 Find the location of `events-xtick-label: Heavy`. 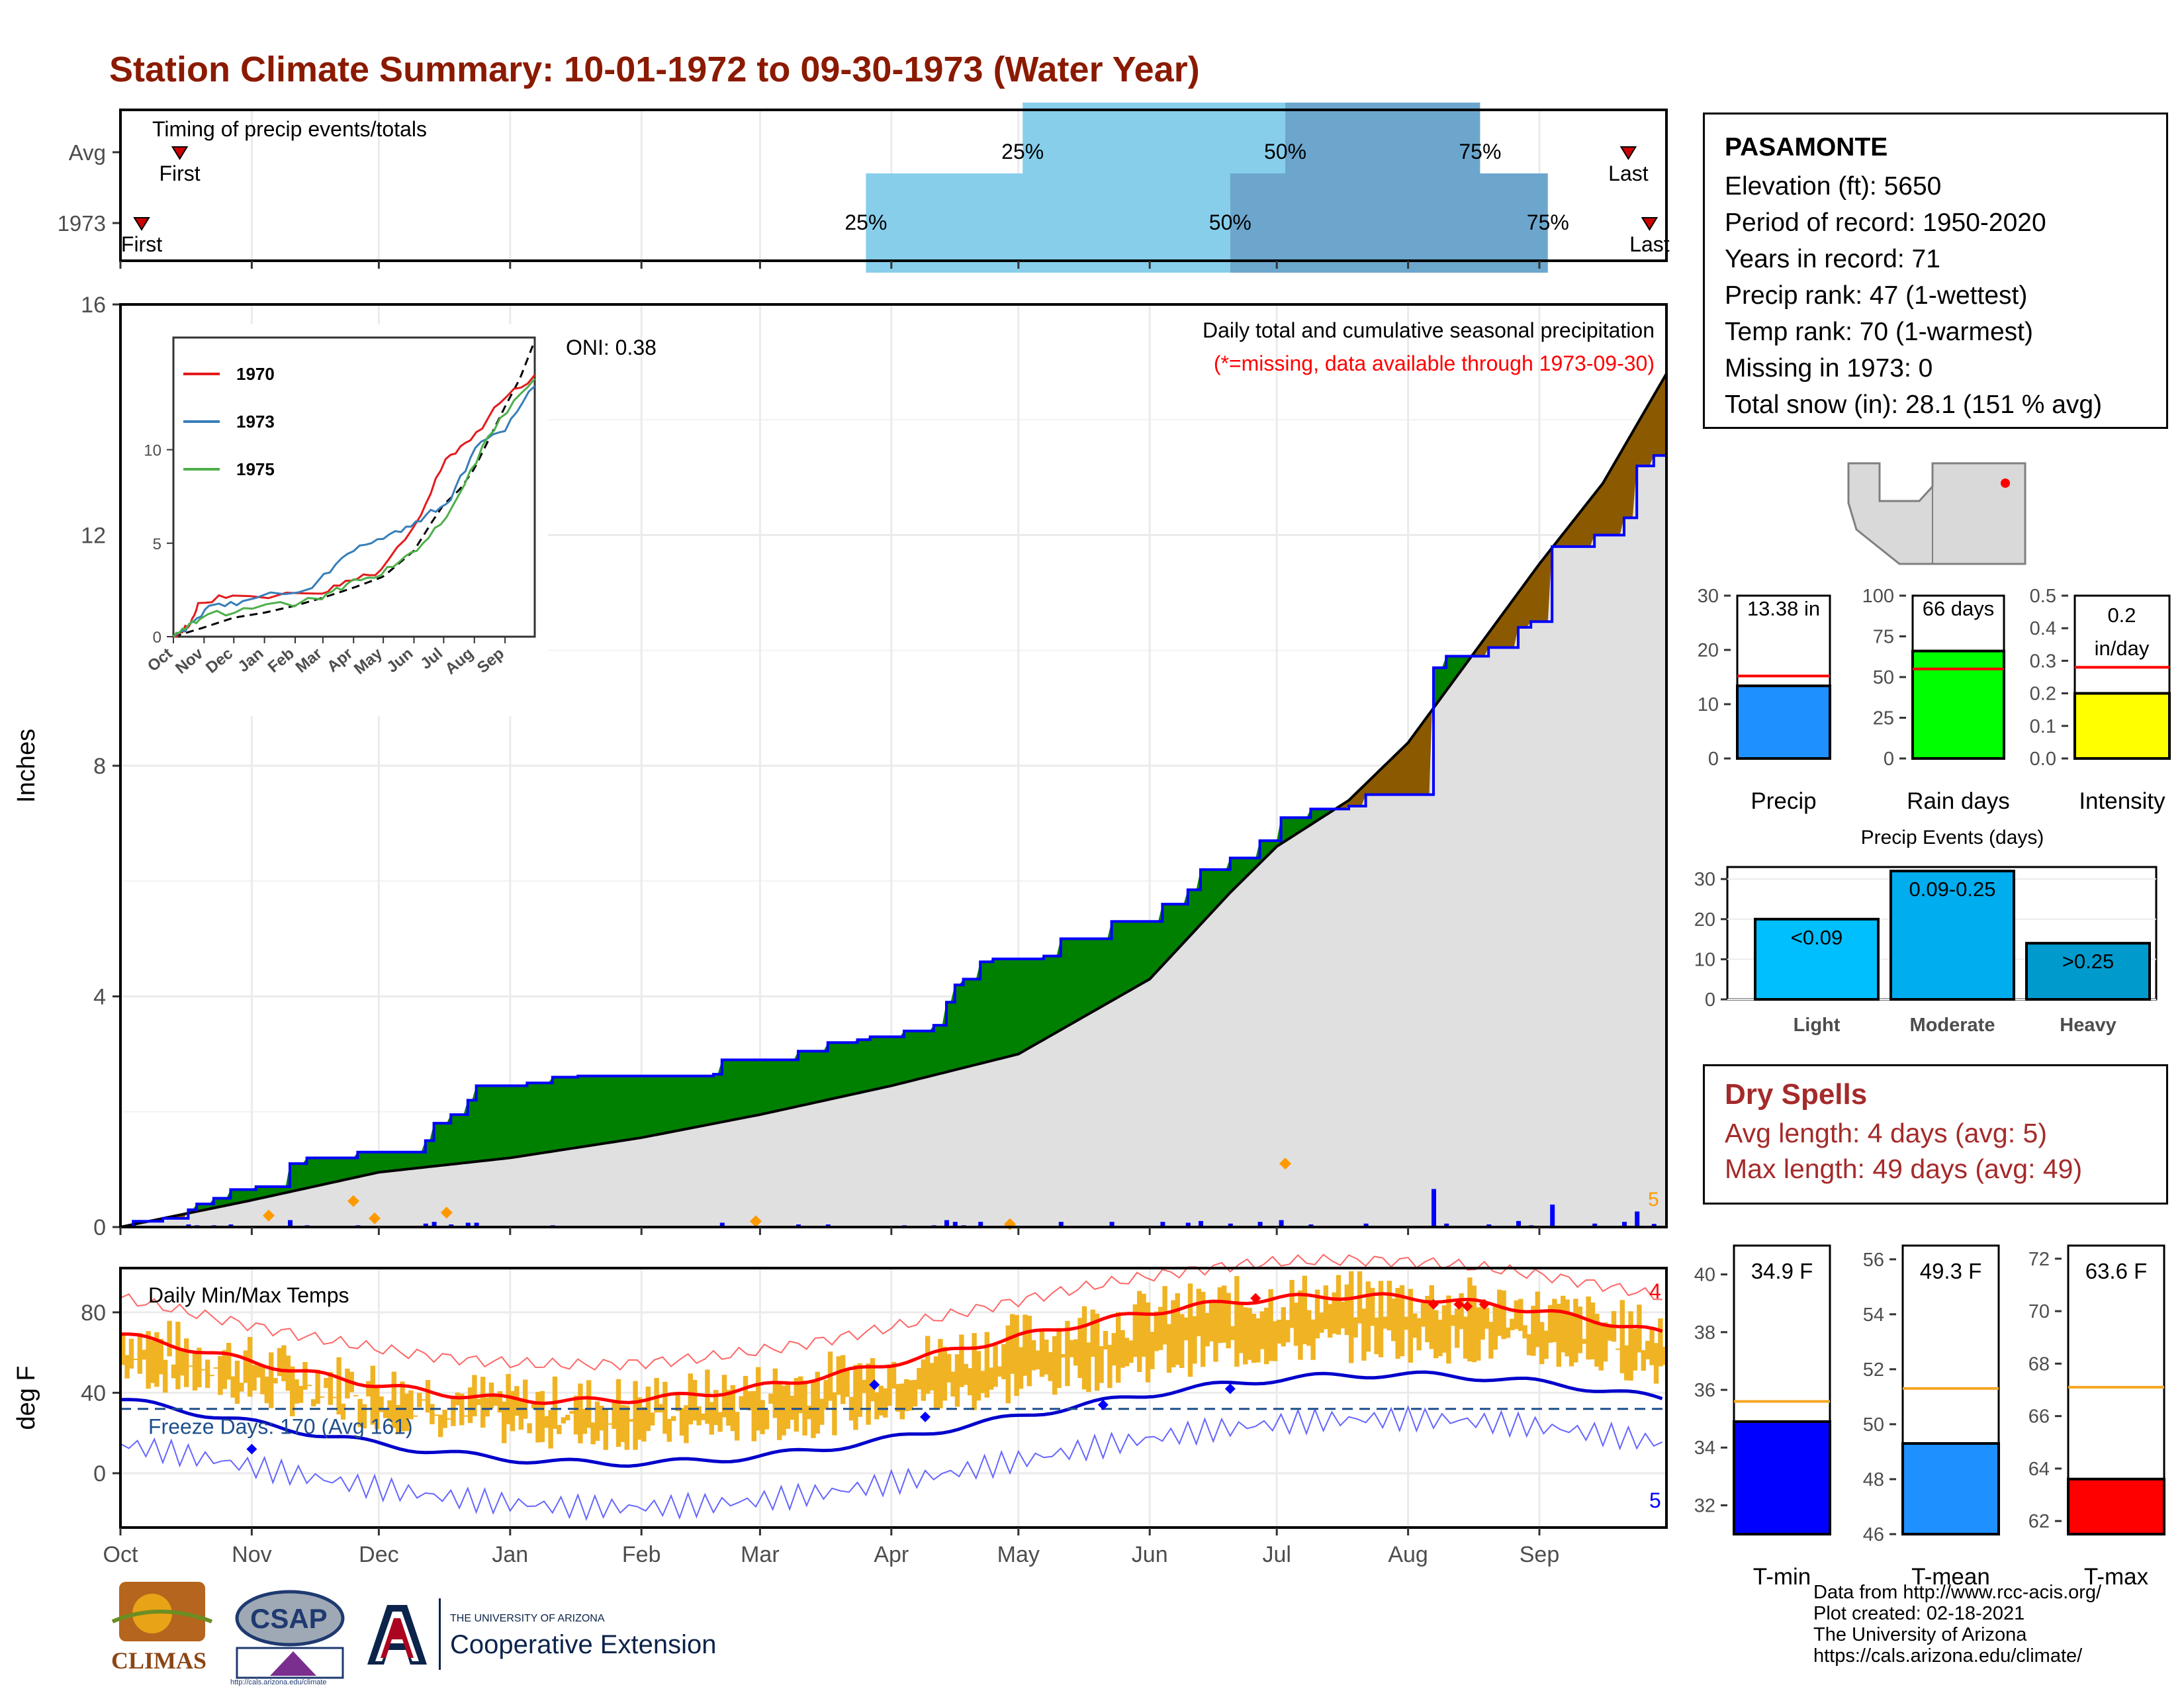

events-xtick-label: Heavy is located at coordinates (2088, 1025).